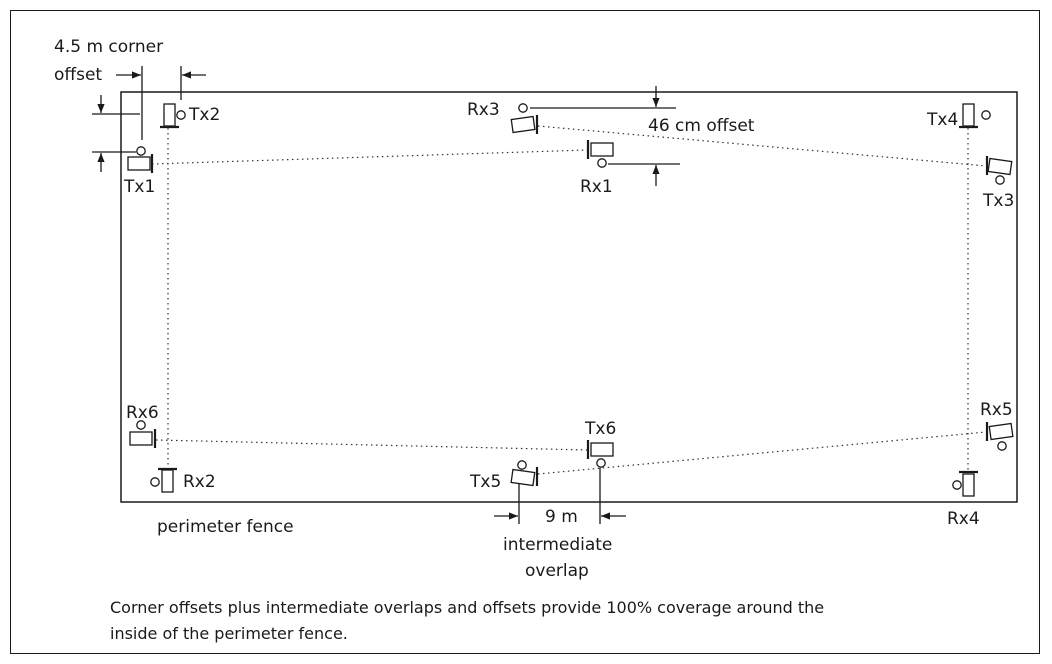  I want to click on small-offset-dimension, so click(605, 136).